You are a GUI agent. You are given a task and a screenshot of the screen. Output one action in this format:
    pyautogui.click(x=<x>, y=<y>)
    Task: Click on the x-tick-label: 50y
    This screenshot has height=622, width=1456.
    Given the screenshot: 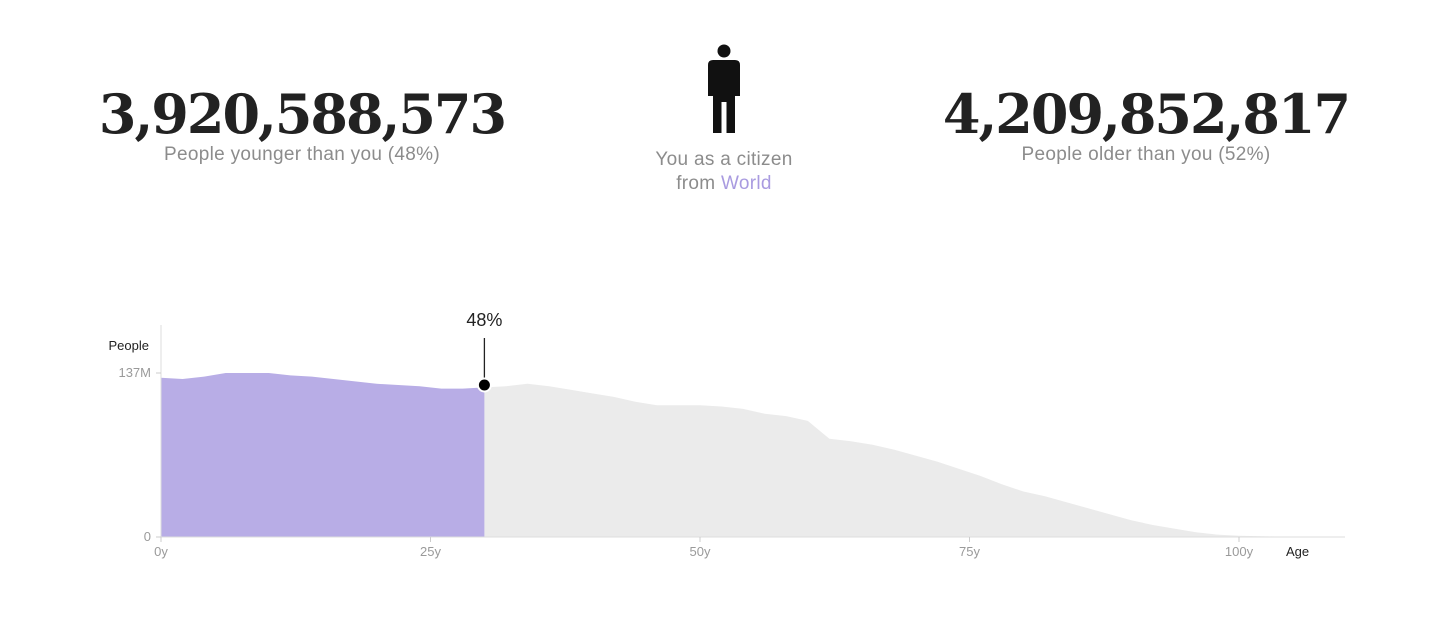 What is the action you would take?
    pyautogui.click(x=700, y=551)
    